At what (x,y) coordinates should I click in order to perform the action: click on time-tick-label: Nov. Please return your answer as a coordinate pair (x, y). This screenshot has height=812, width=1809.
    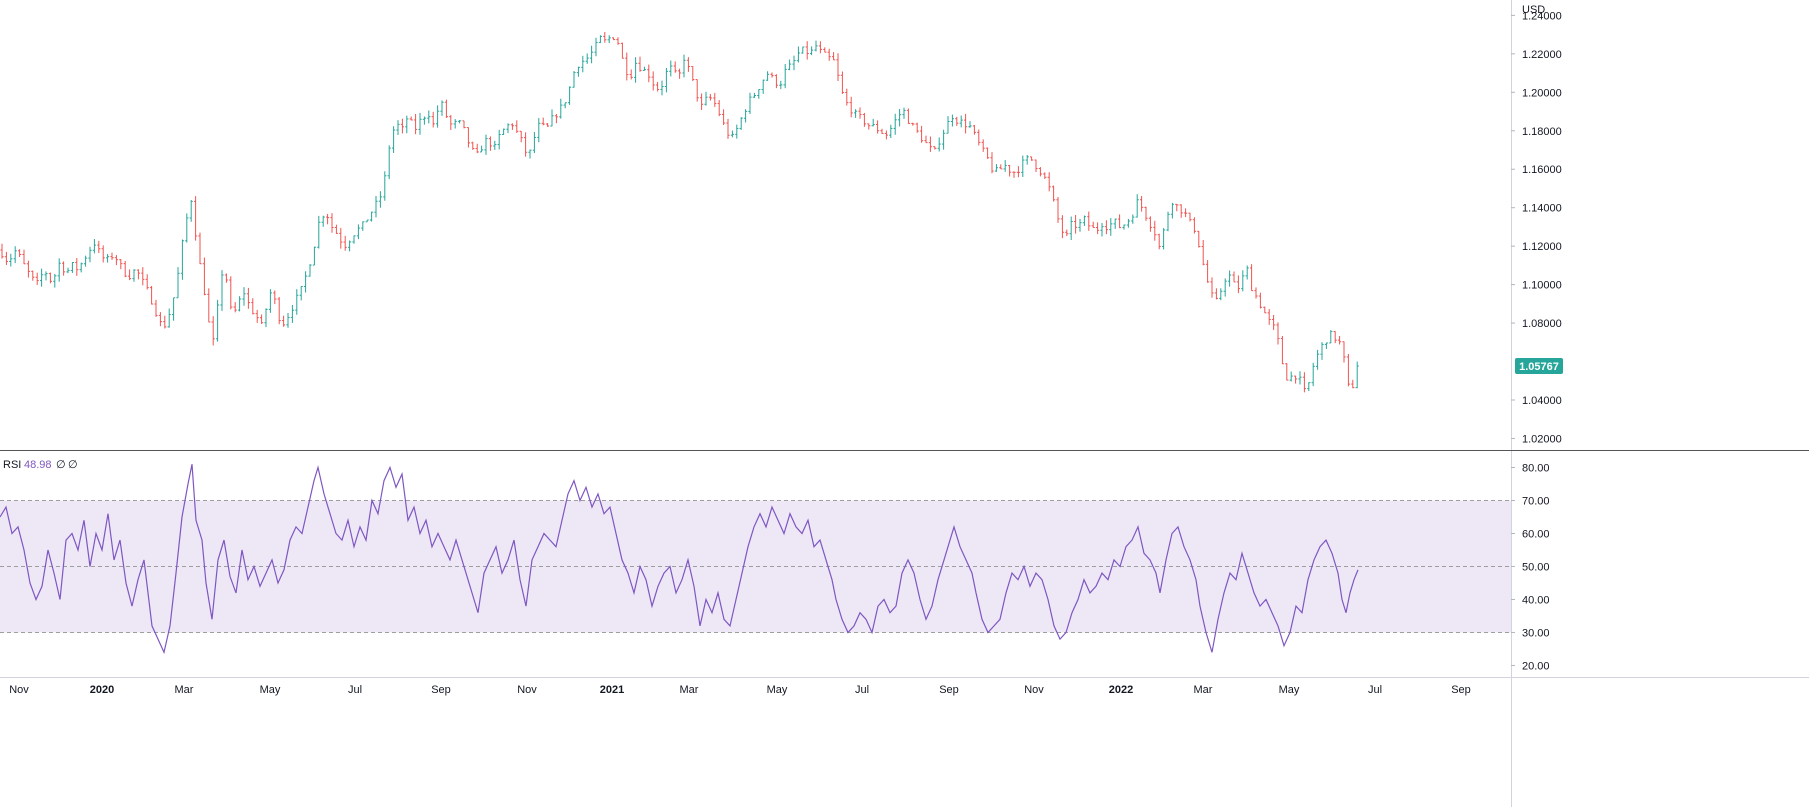
    Looking at the image, I should click on (19, 690).